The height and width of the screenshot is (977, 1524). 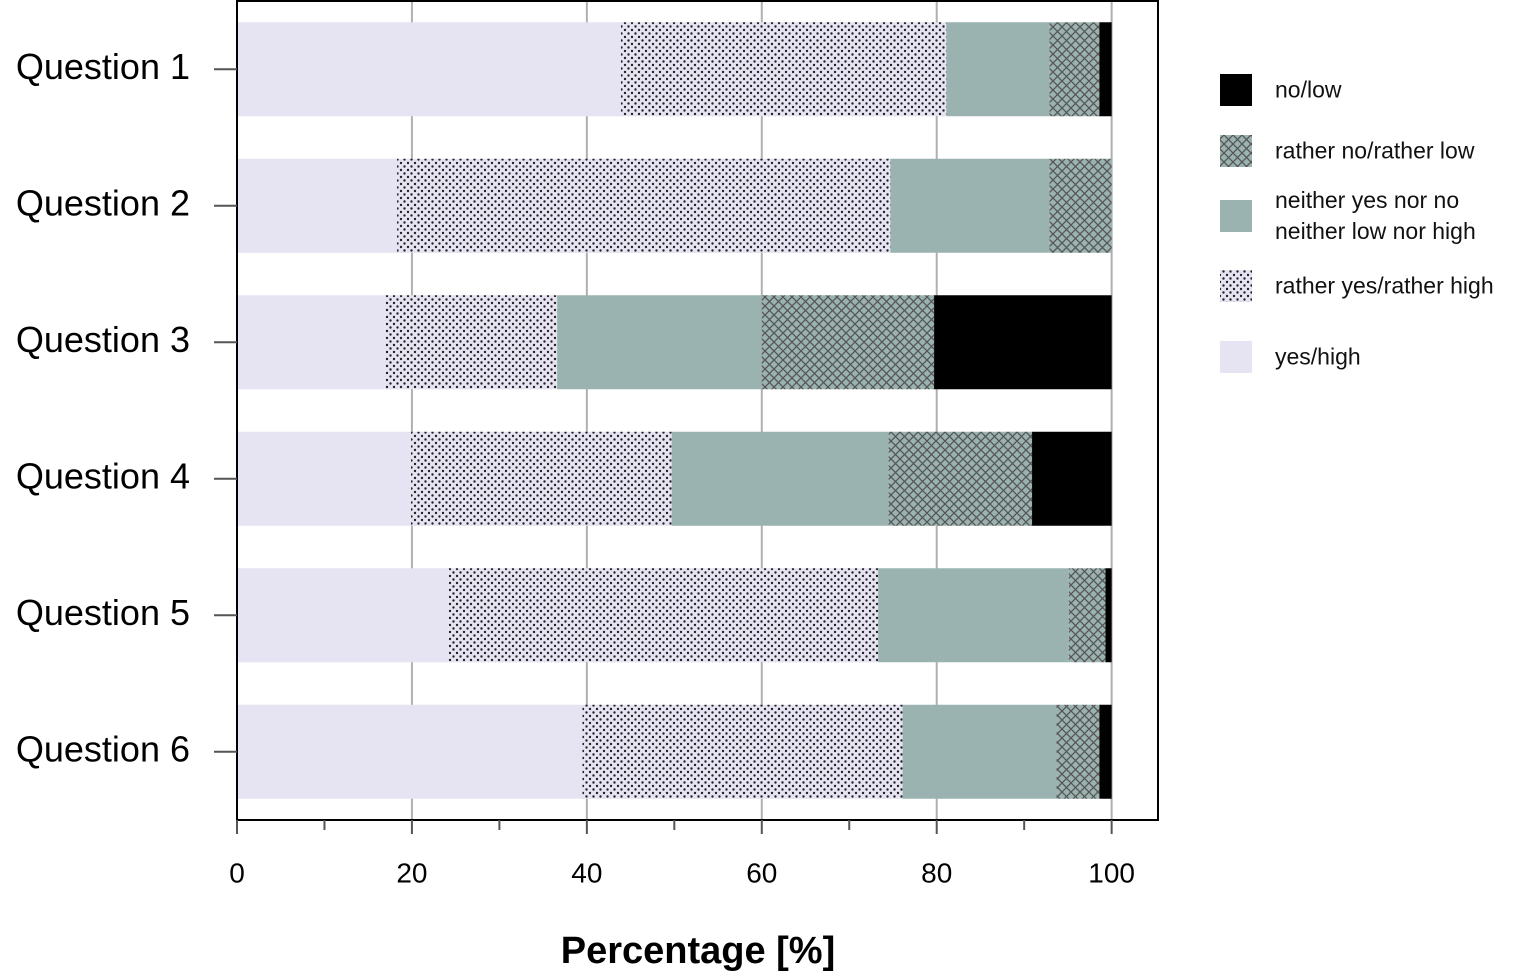 What do you see at coordinates (1375, 215) in the screenshot?
I see `legend-label: neither yes nor no neither low nor high` at bounding box center [1375, 215].